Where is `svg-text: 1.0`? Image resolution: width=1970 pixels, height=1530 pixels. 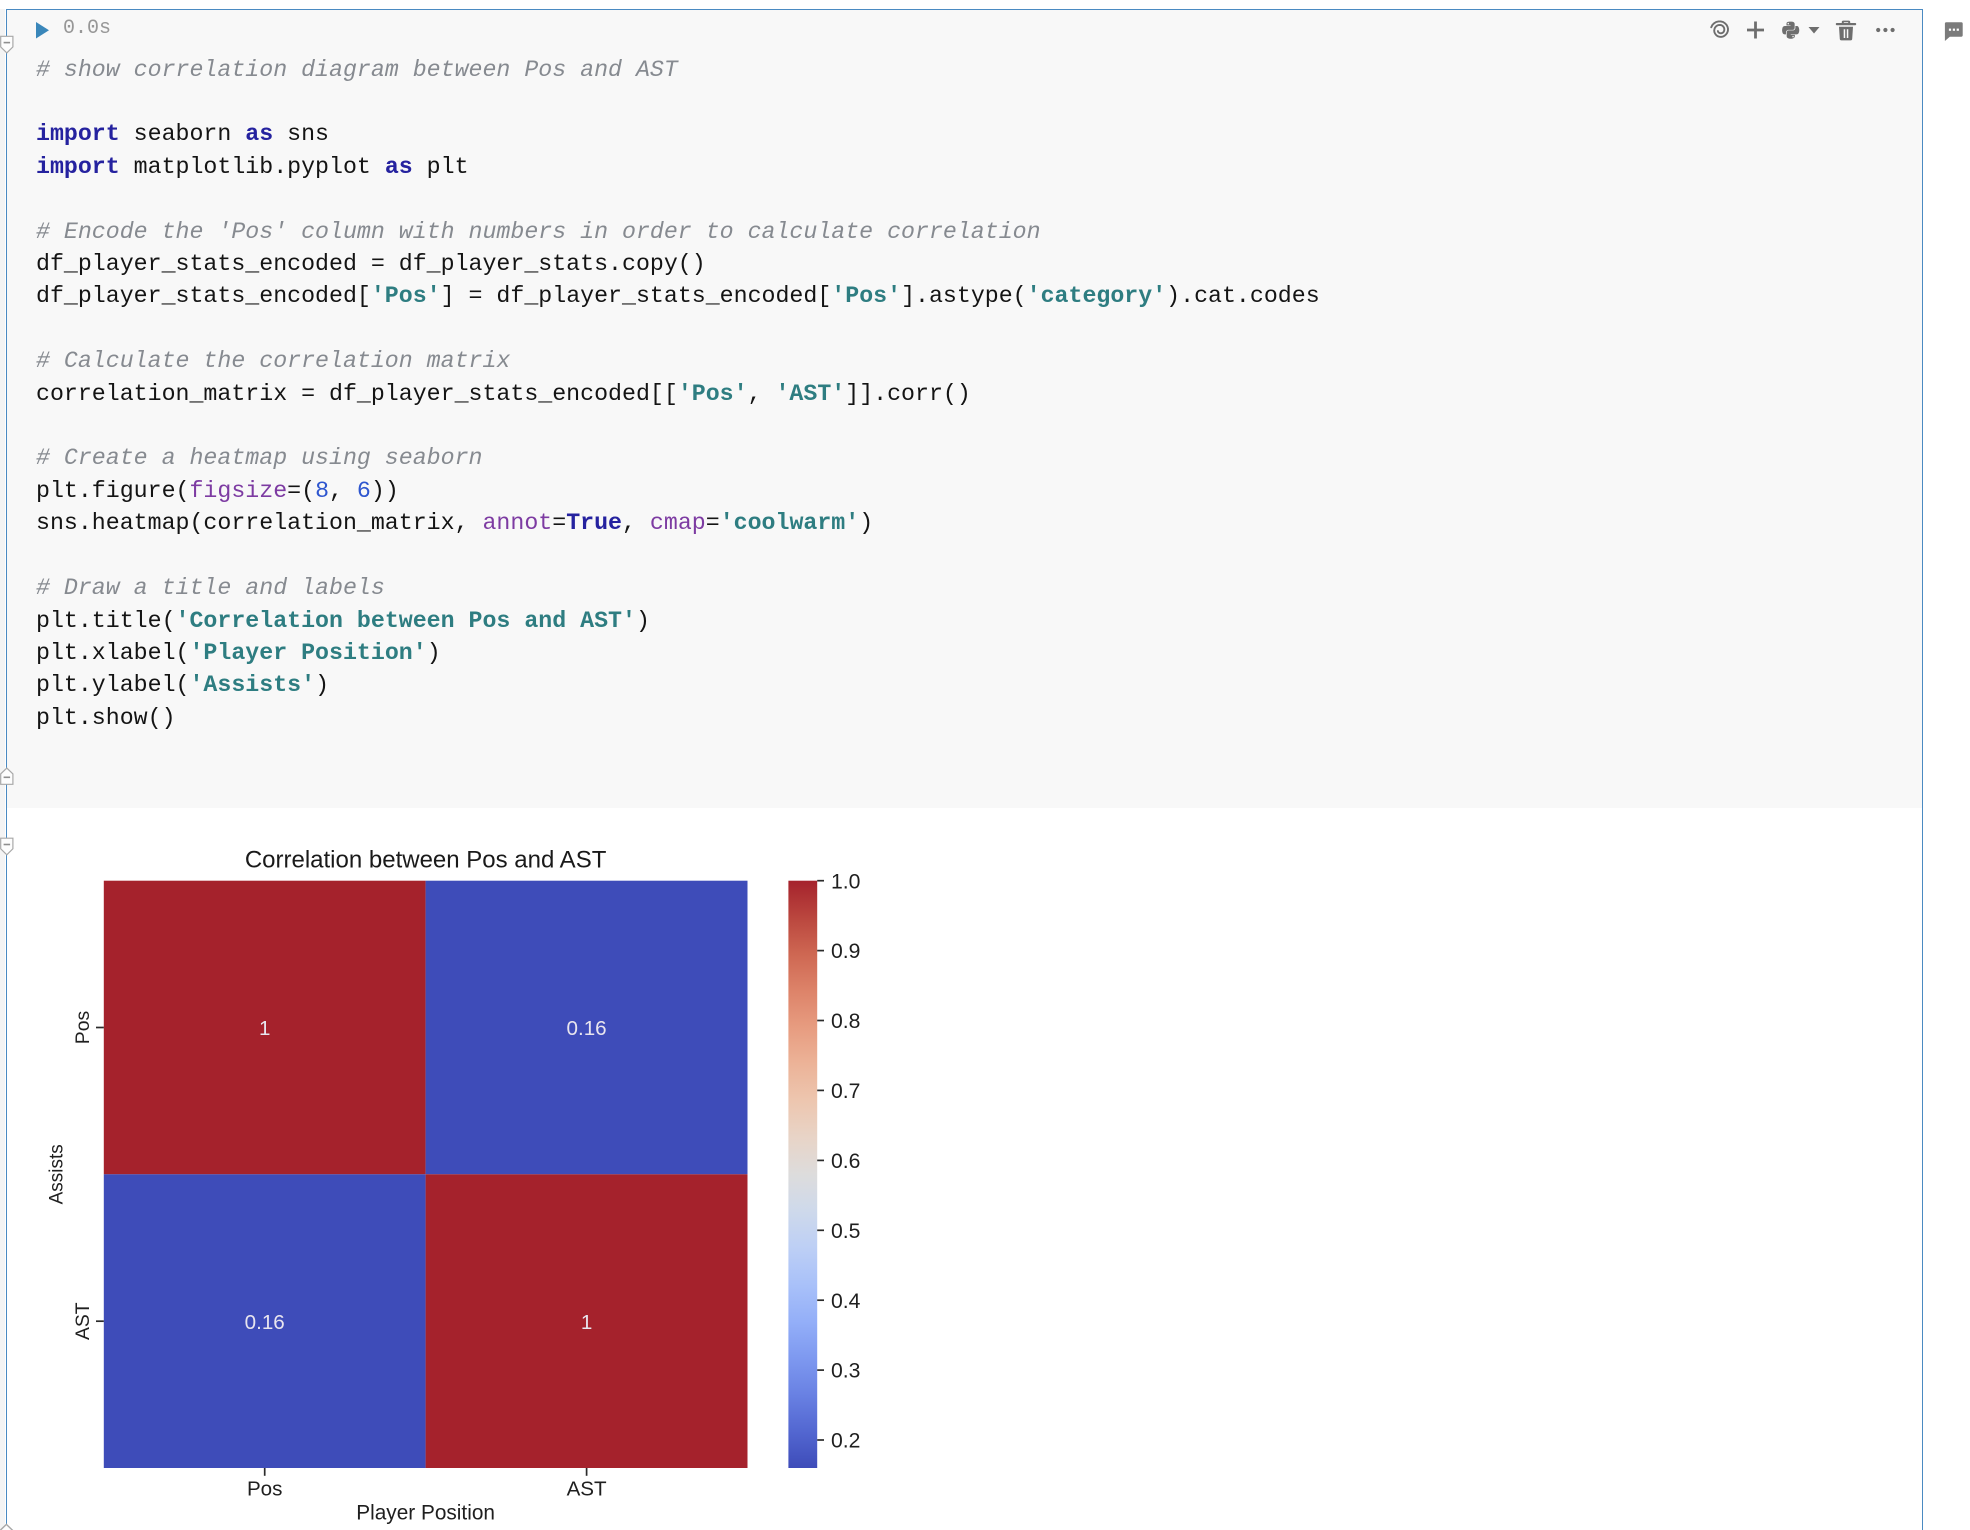 svg-text: 1.0 is located at coordinates (845, 881).